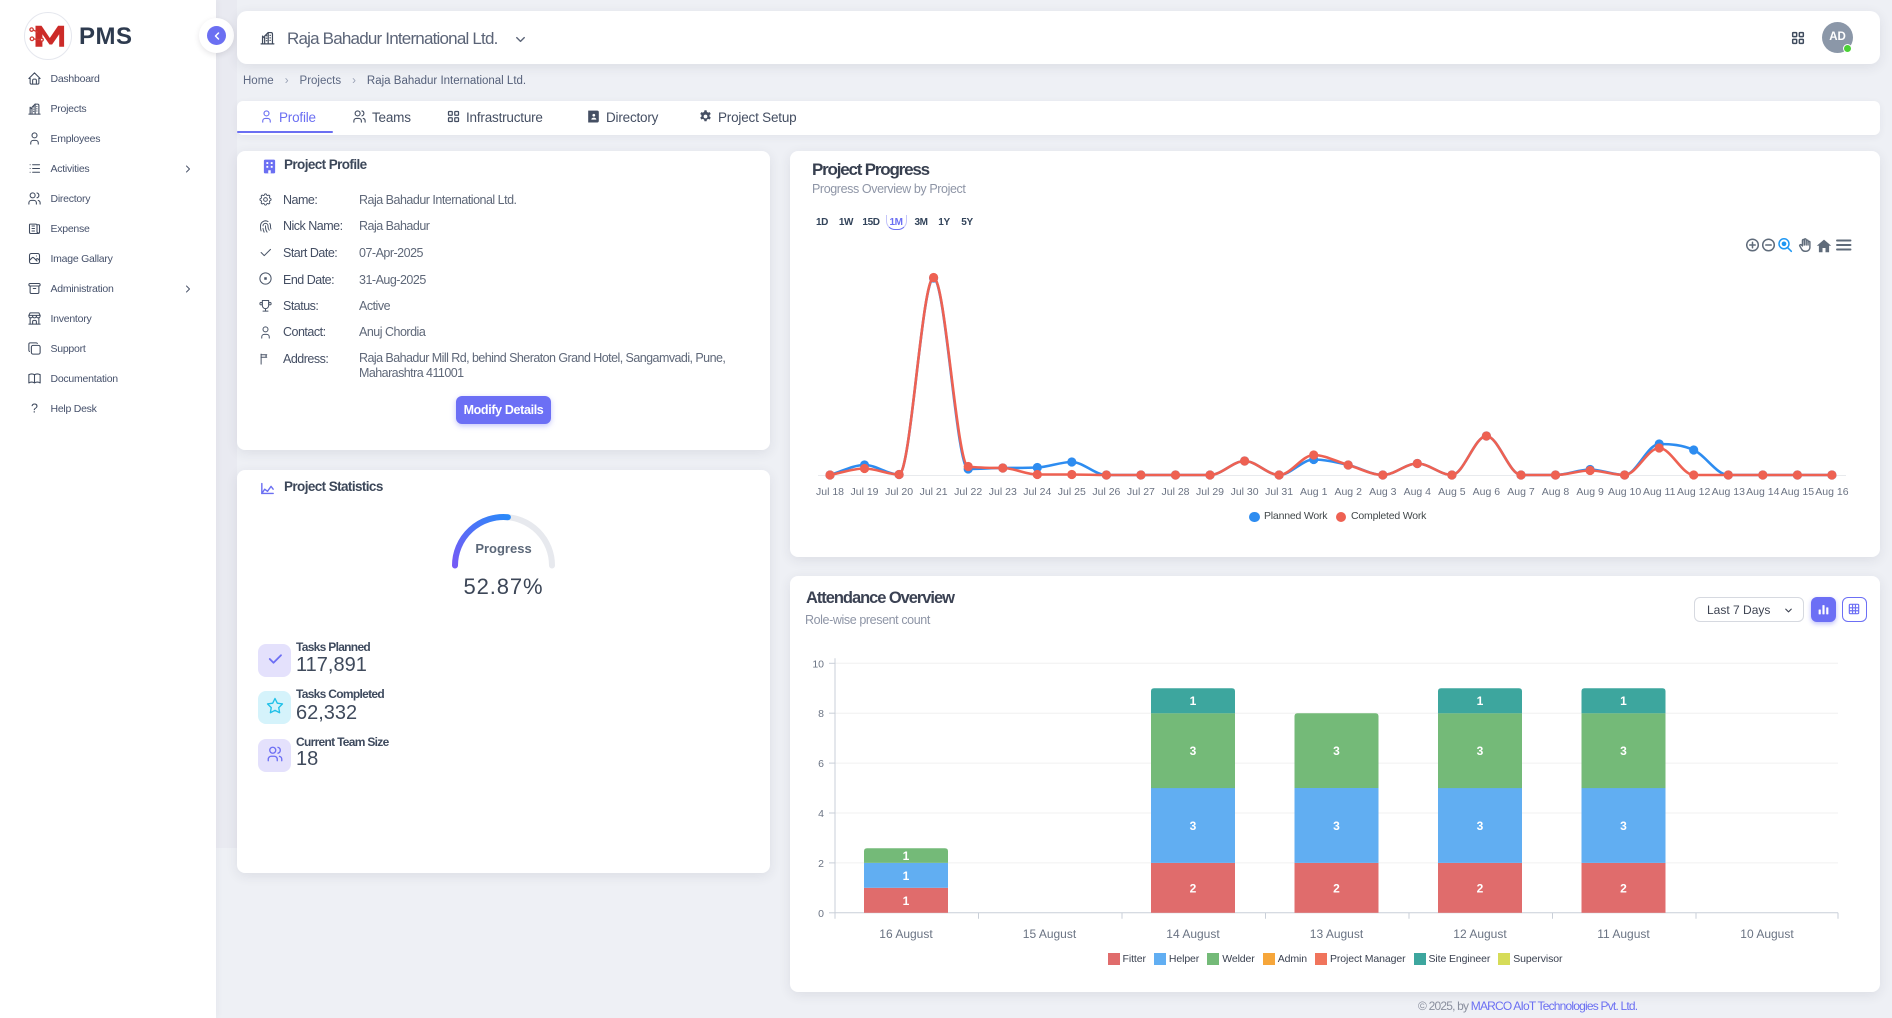 The height and width of the screenshot is (1018, 1892). Describe the element at coordinates (1693, 492) in the screenshot. I see `svg-text: Aug 12` at that location.